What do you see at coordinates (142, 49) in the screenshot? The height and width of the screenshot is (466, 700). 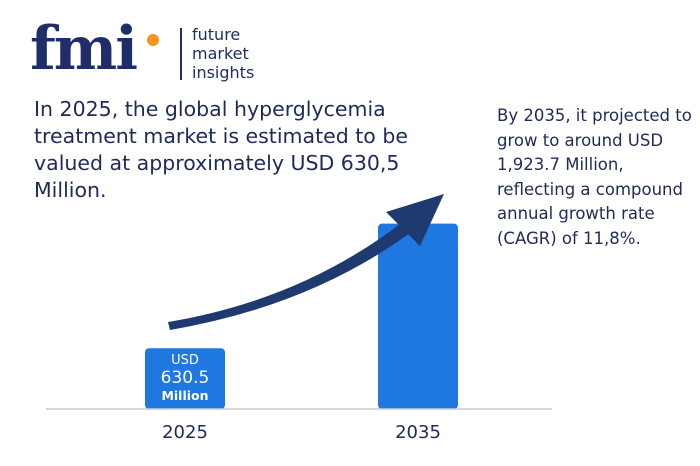 I see `fmi-logo: fmi future market insights` at bounding box center [142, 49].